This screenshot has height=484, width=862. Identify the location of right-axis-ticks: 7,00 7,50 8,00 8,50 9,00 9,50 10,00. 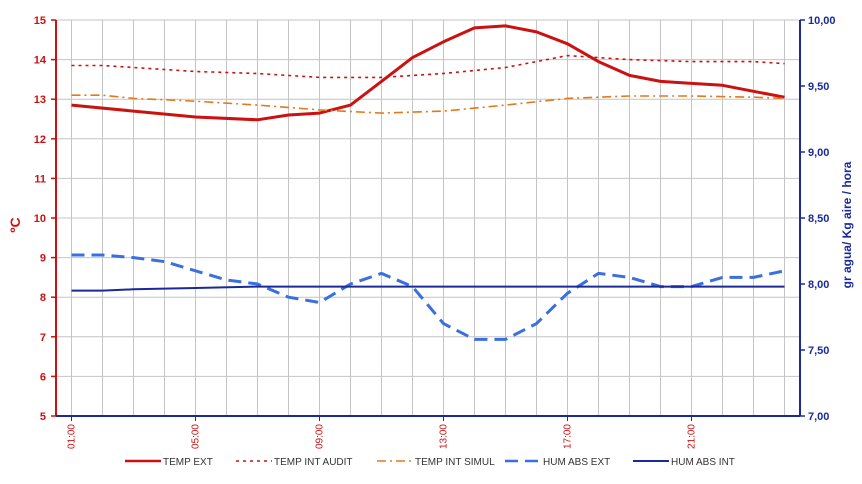
(818, 219).